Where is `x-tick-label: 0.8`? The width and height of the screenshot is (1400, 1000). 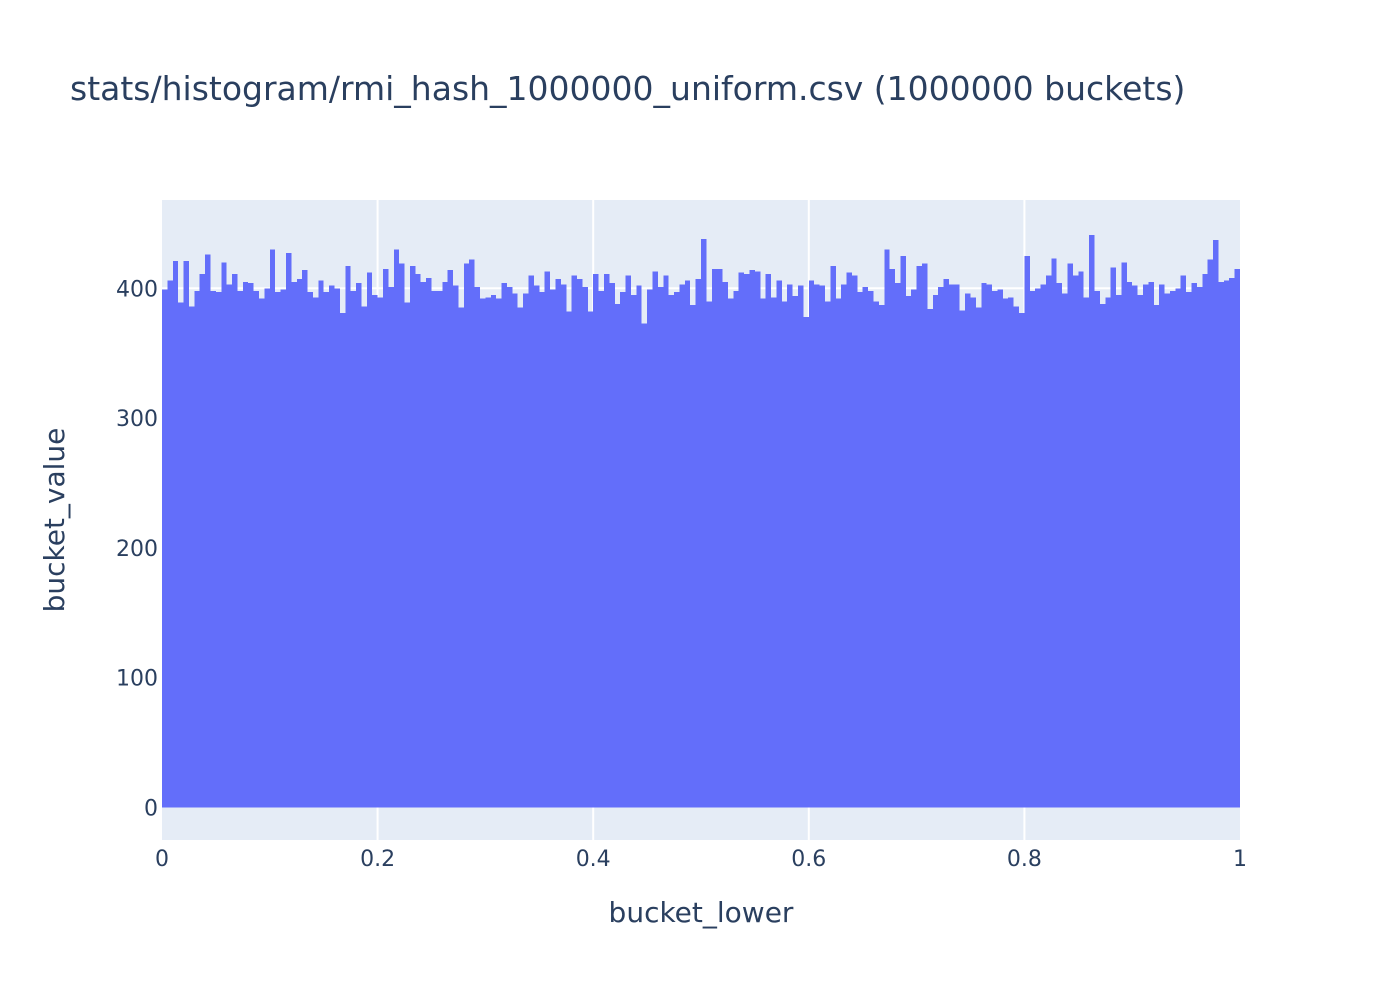
x-tick-label: 0.8 is located at coordinates (1024, 859).